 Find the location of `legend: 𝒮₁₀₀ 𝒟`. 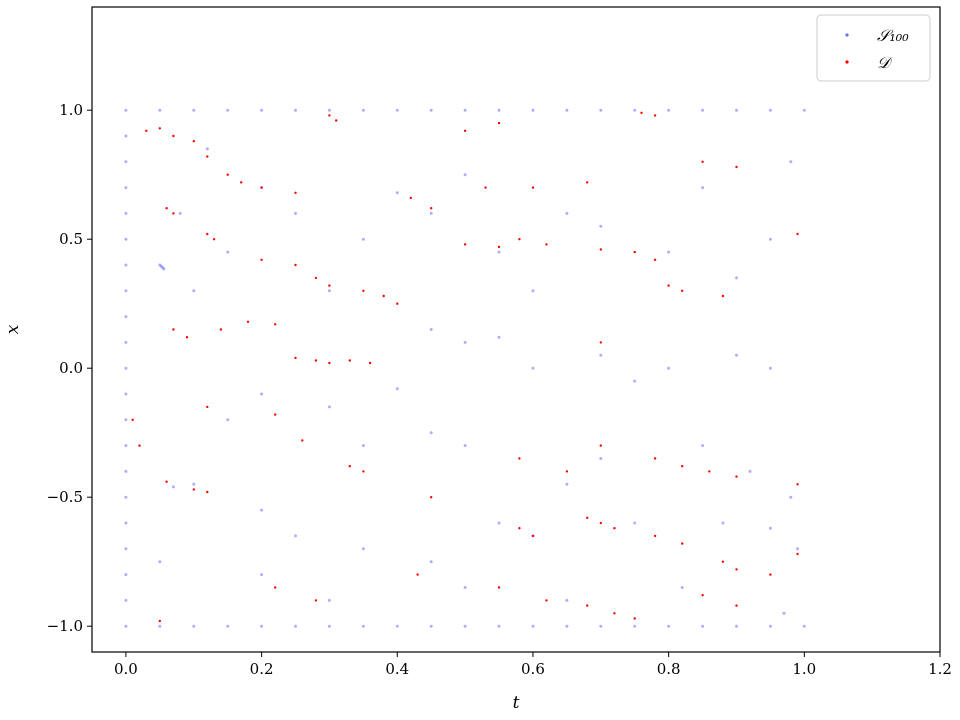

legend: 𝒮₁₀₀ 𝒟 is located at coordinates (873, 48).